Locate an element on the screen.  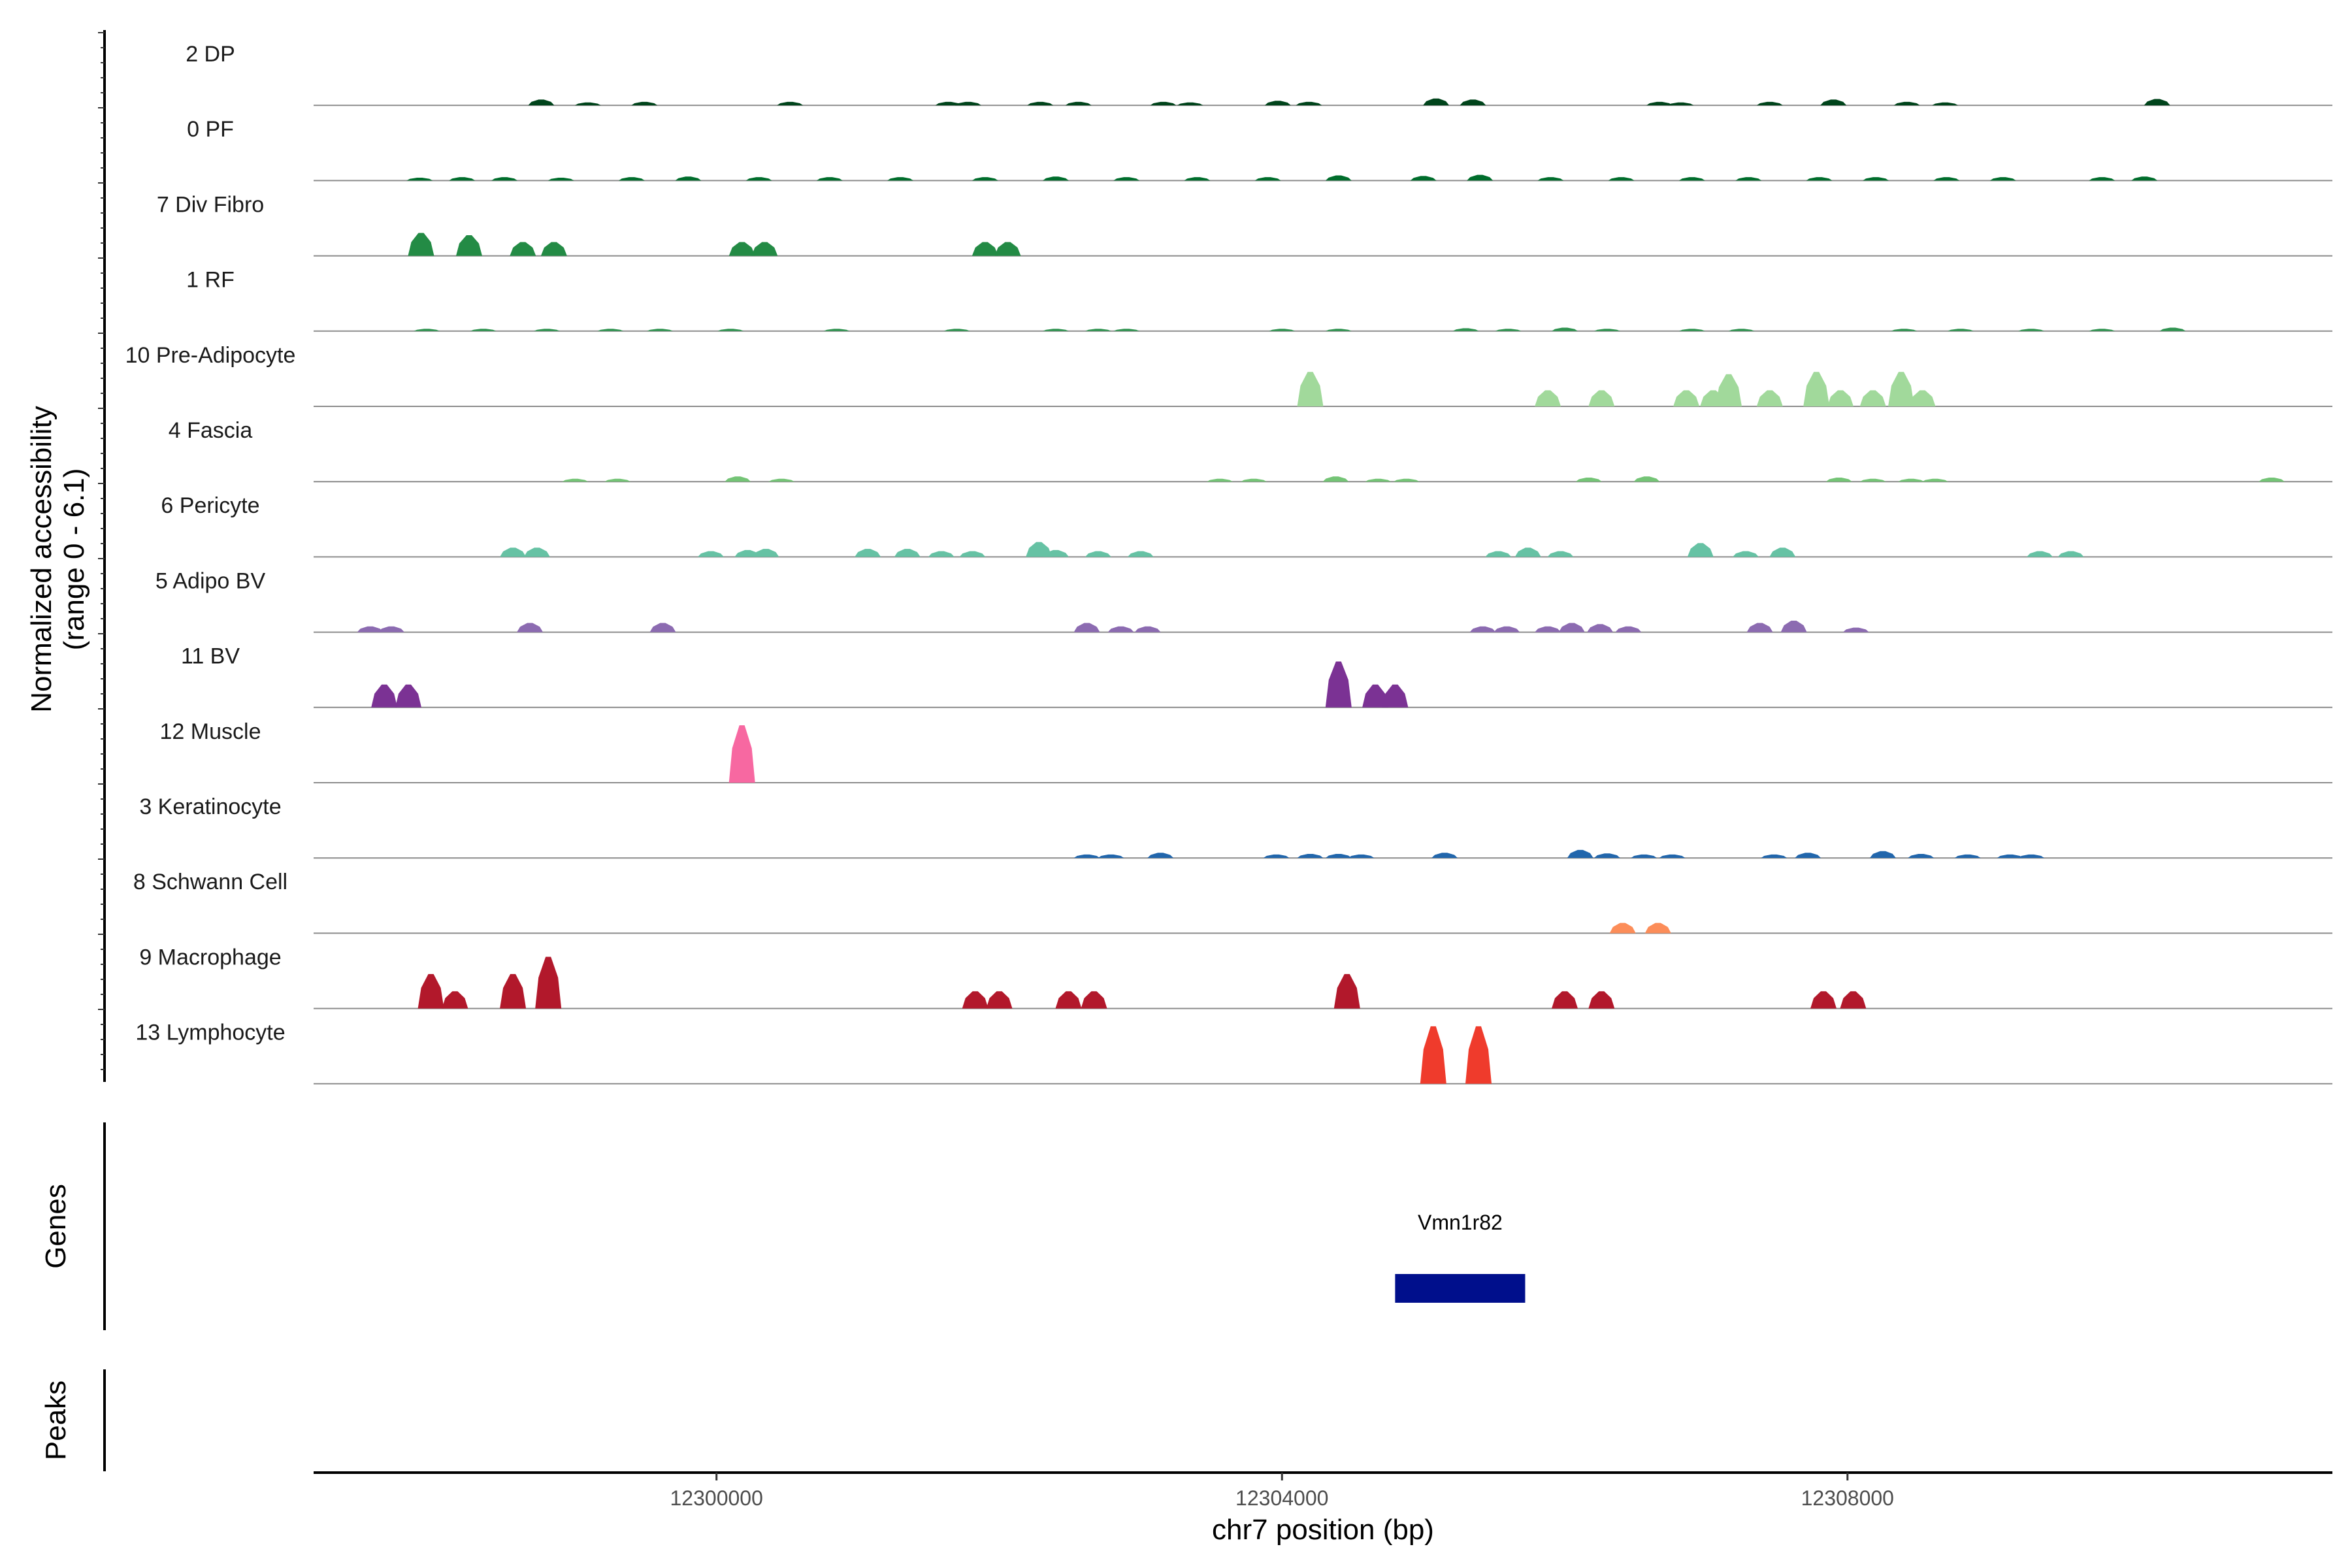
track-label: 9 Macrophage is located at coordinates (210, 957).